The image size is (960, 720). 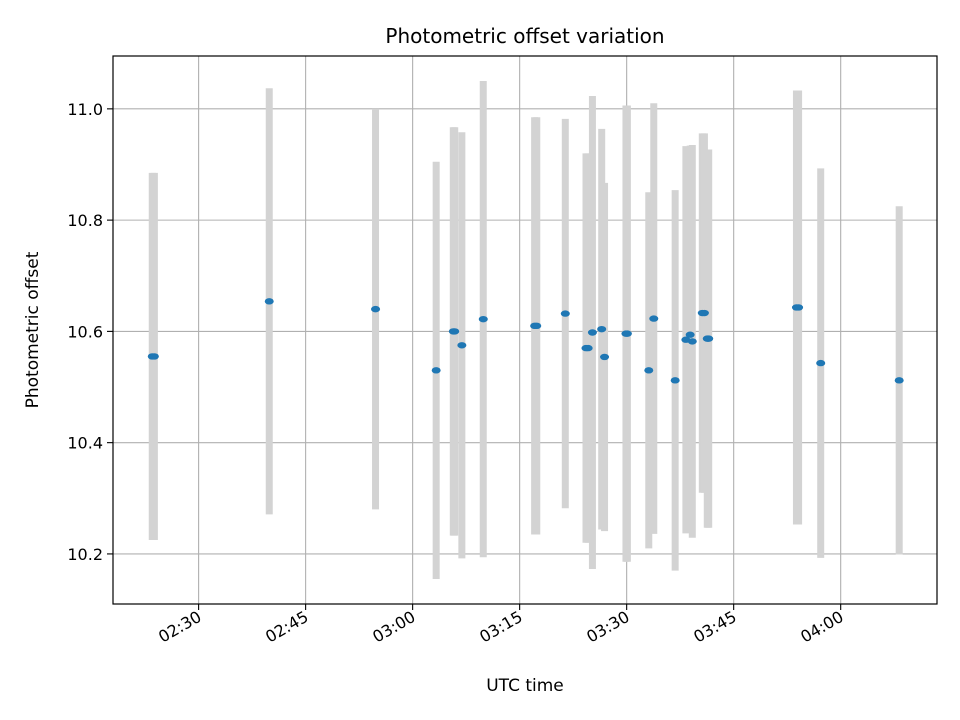 I want to click on y-axis-ticks: 10.2 10.4 10.6 10.8 11.0, so click(x=90, y=332).